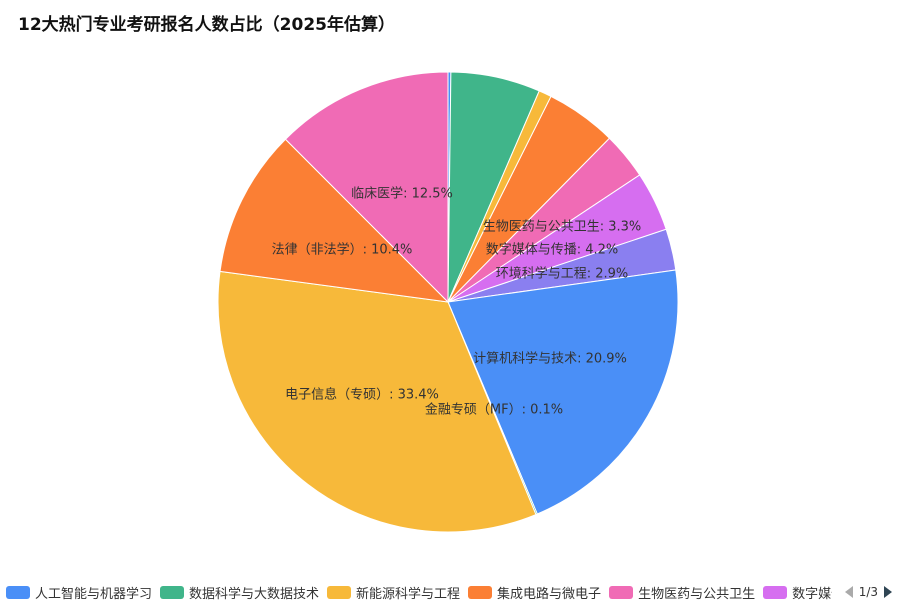  I want to click on legend-item: 数字媒体与传播, so click(797, 592).